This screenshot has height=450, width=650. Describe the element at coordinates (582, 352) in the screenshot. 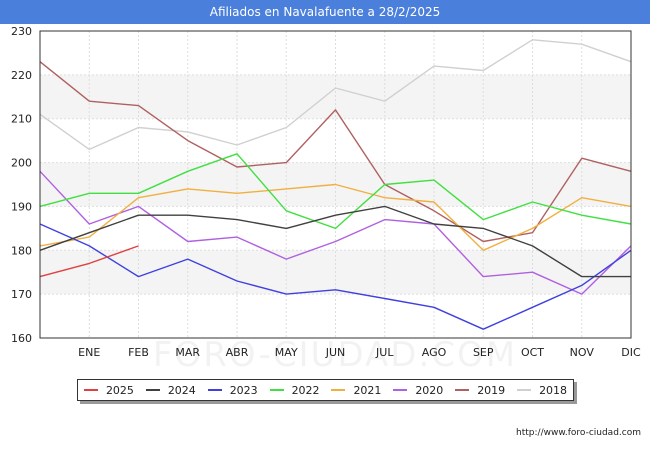

I see `x-tick-label: NOV` at that location.